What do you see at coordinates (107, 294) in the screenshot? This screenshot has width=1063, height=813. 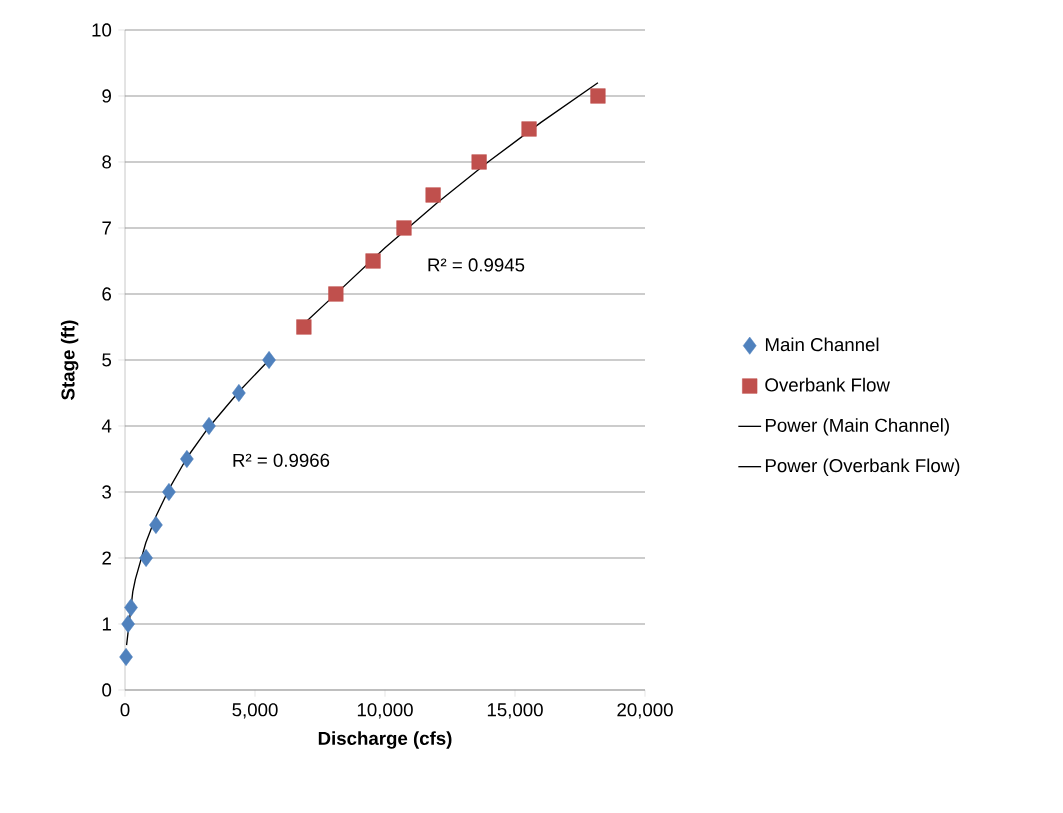 I see `y-tick-label: 6` at bounding box center [107, 294].